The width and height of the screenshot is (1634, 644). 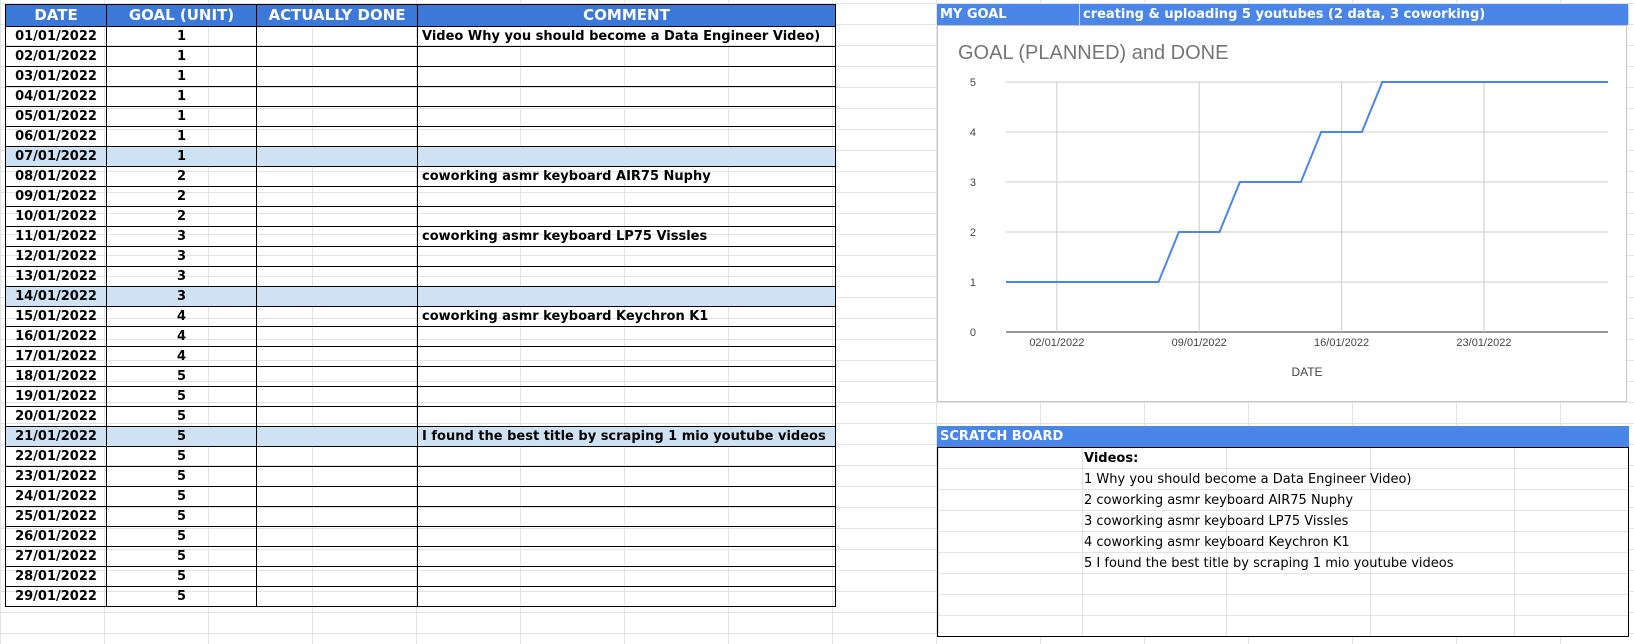 I want to click on cell-date: 17/01/2022, so click(x=56, y=356).